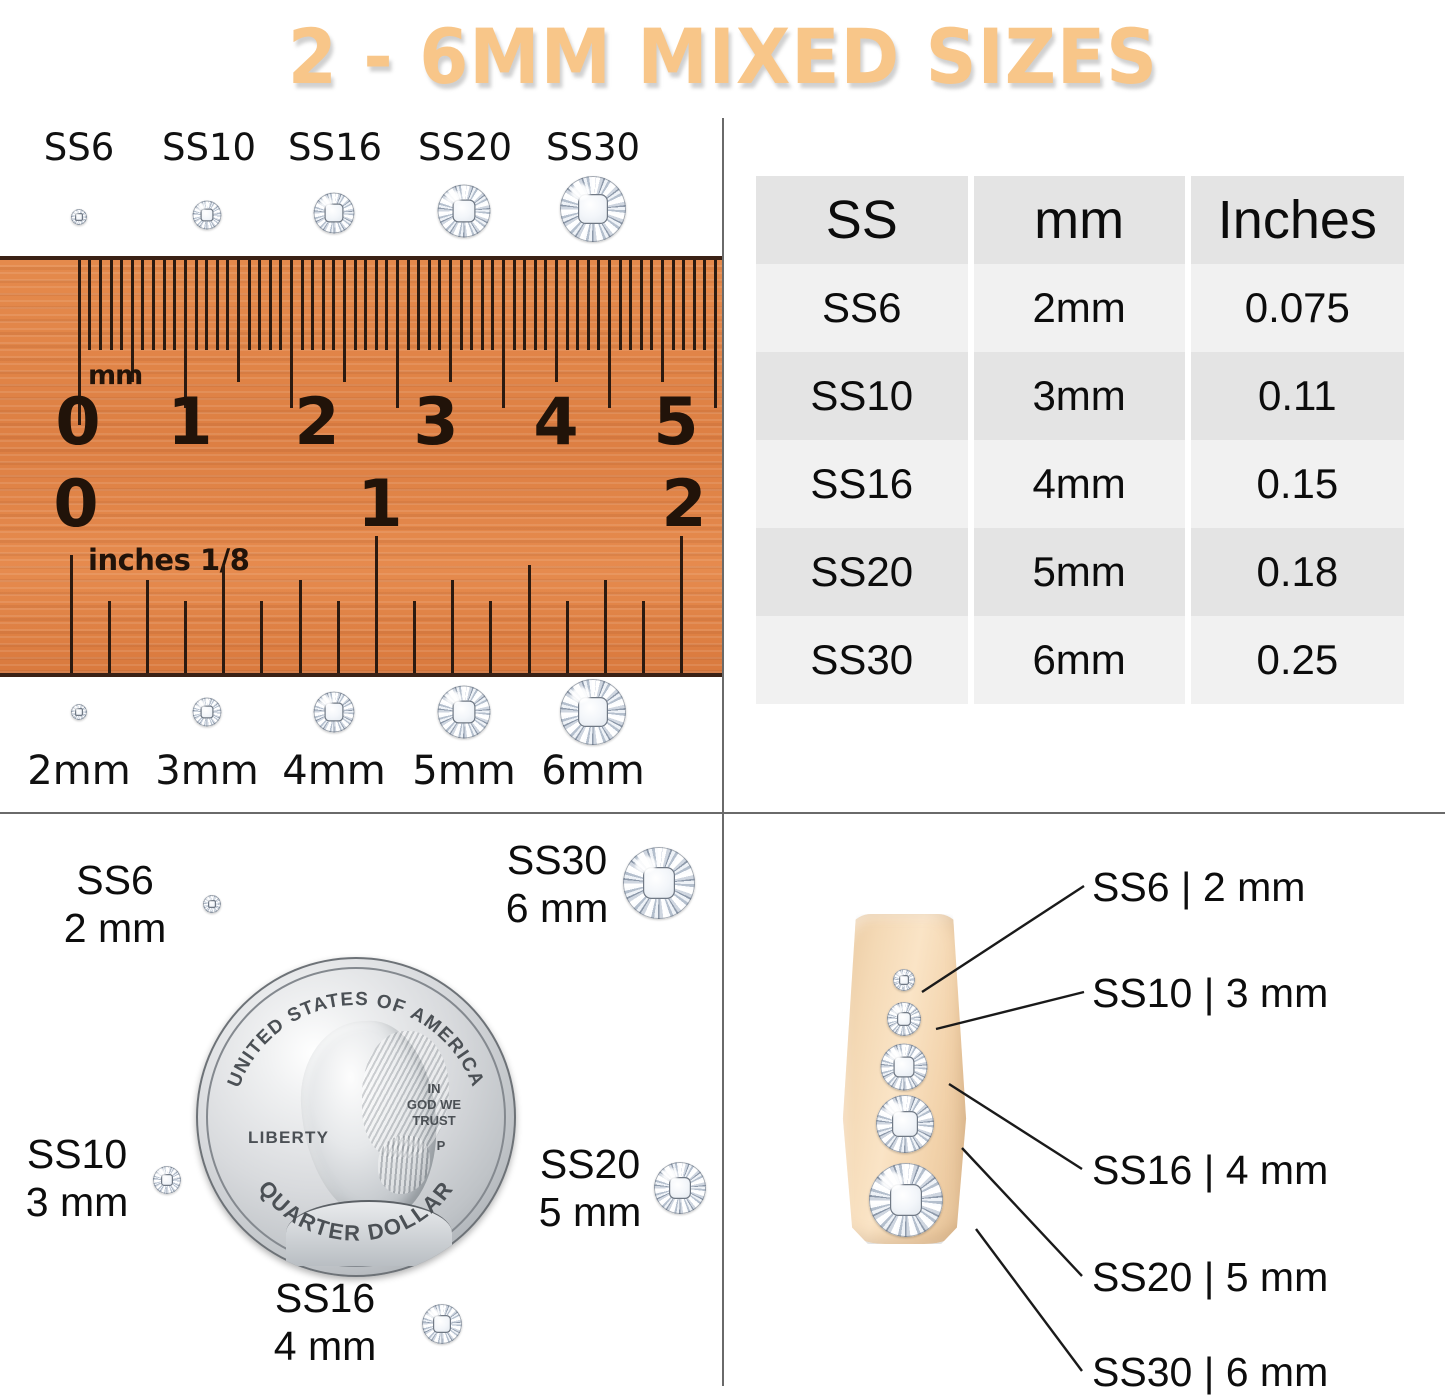 This screenshot has width=1445, height=1396. Describe the element at coordinates (557, 884) in the screenshot. I see `coin-label-ss30: SS30 6 mm` at that location.